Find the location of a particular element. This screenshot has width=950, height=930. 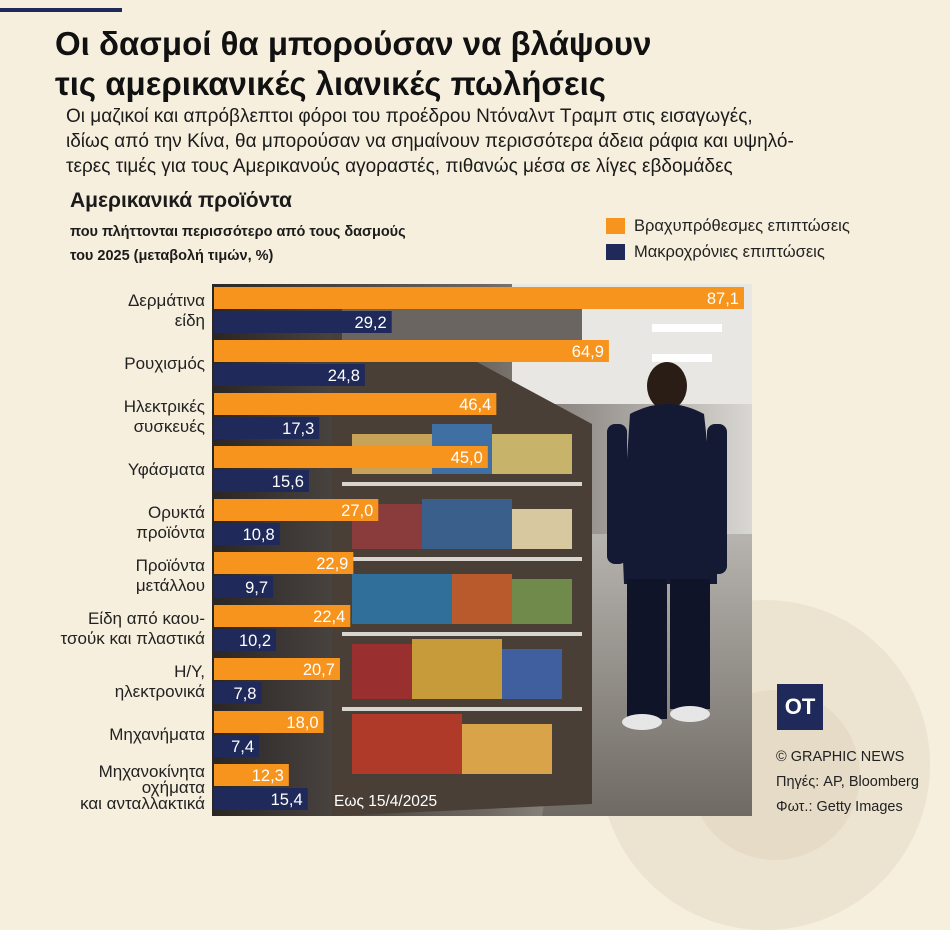

chart-title: Αμερικανικά προϊόντα is located at coordinates (181, 200).